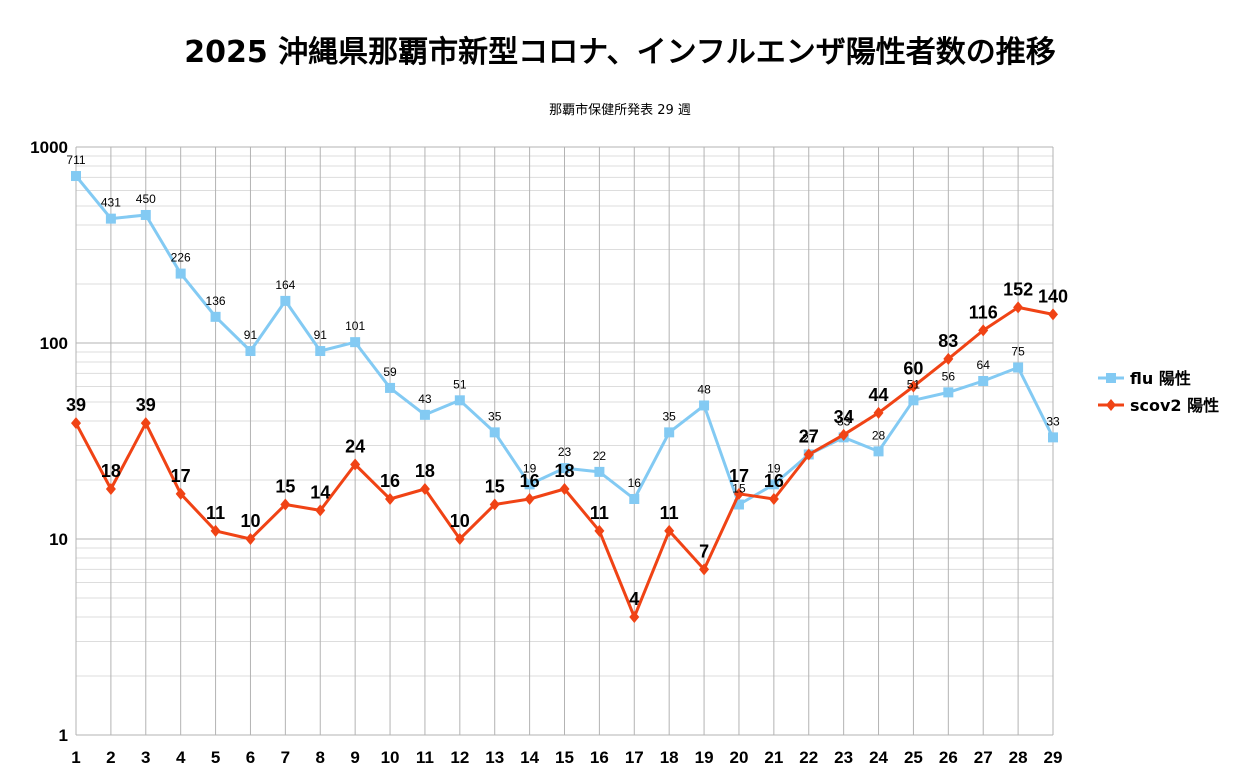 The height and width of the screenshot is (782, 1240). What do you see at coordinates (145, 757) in the screenshot?
I see `x-tick-label: 3` at bounding box center [145, 757].